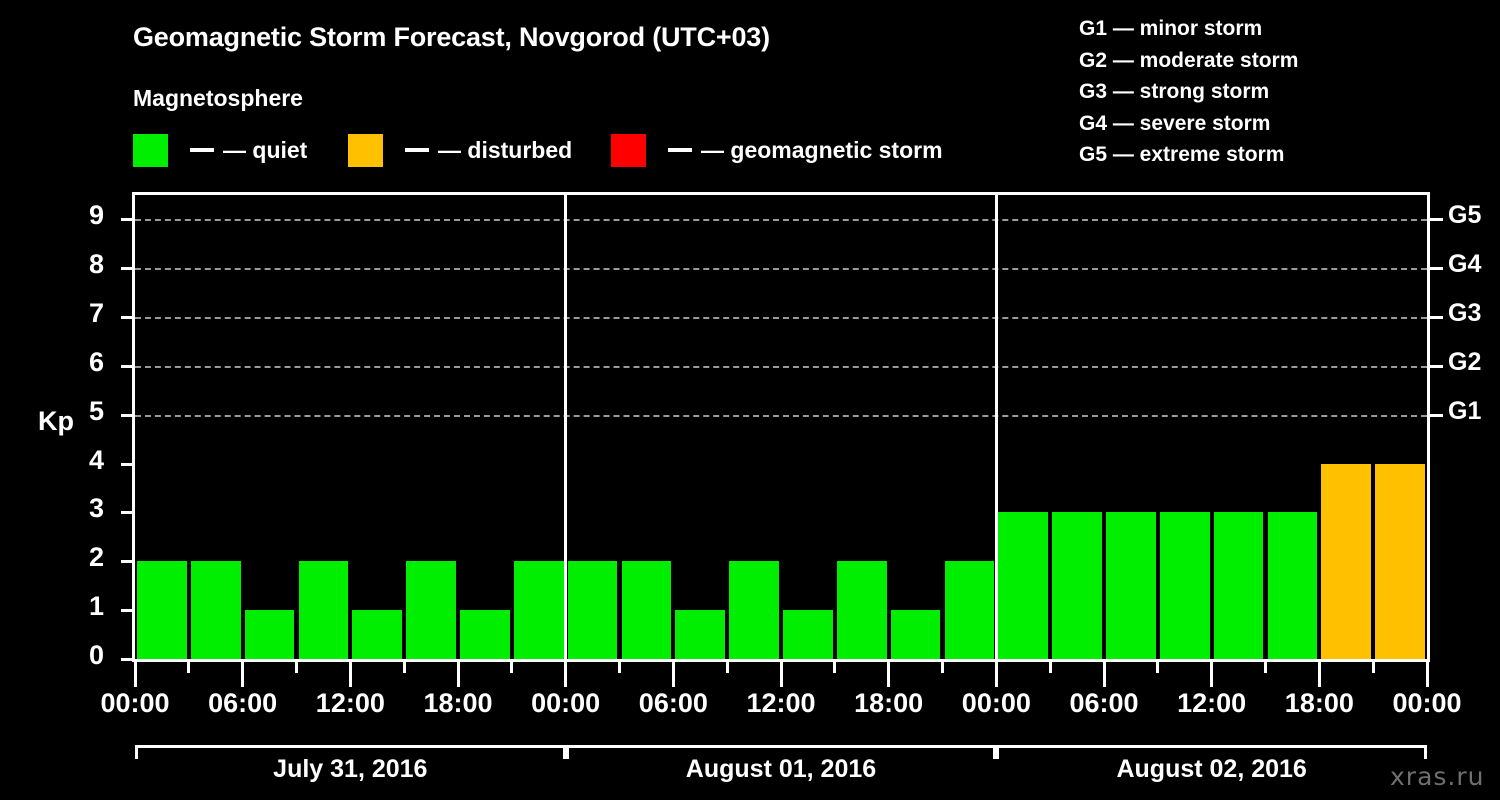 The image size is (1500, 800). Describe the element at coordinates (218, 98) in the screenshot. I see `magnetosphere-label: Magnetosphere` at that location.